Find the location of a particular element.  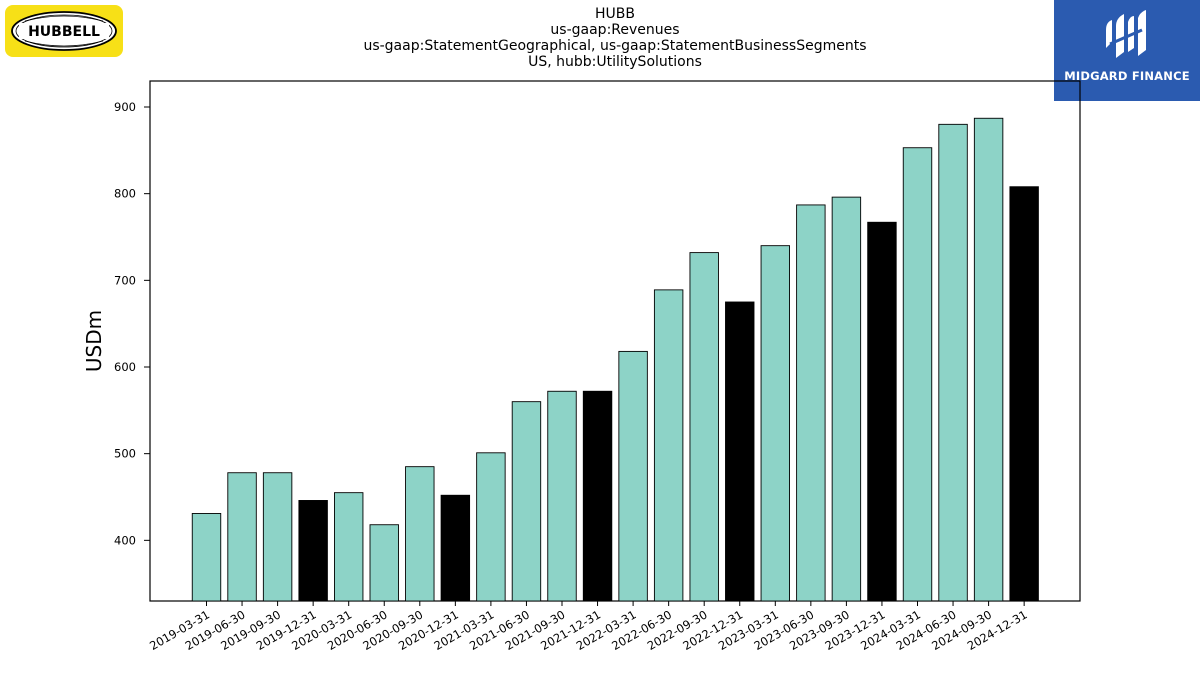

hubbell-logo: HUBBELL is located at coordinates (64, 31).